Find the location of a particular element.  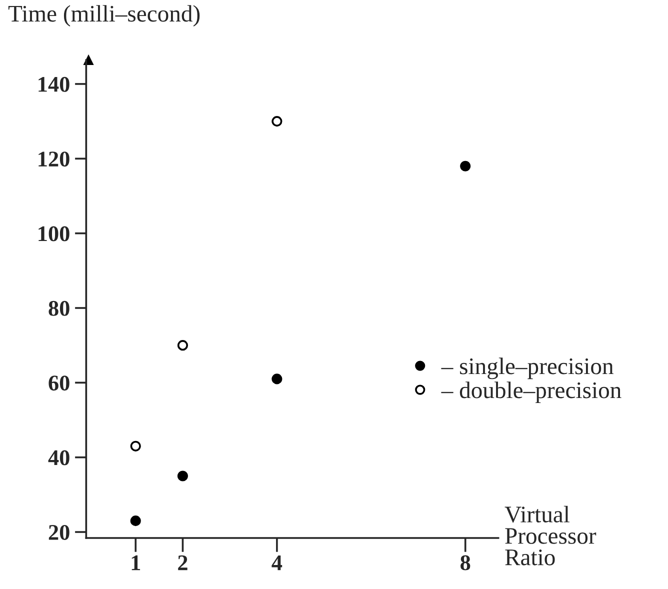

x-tick-label: 4 is located at coordinates (277, 562).